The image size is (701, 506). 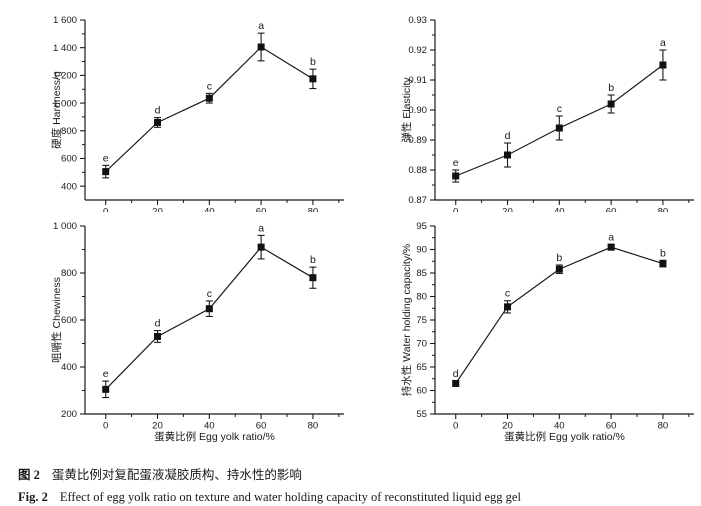 I want to click on y-axis-ticks: 200 400 600 800 1 000, so click(x=69, y=320).